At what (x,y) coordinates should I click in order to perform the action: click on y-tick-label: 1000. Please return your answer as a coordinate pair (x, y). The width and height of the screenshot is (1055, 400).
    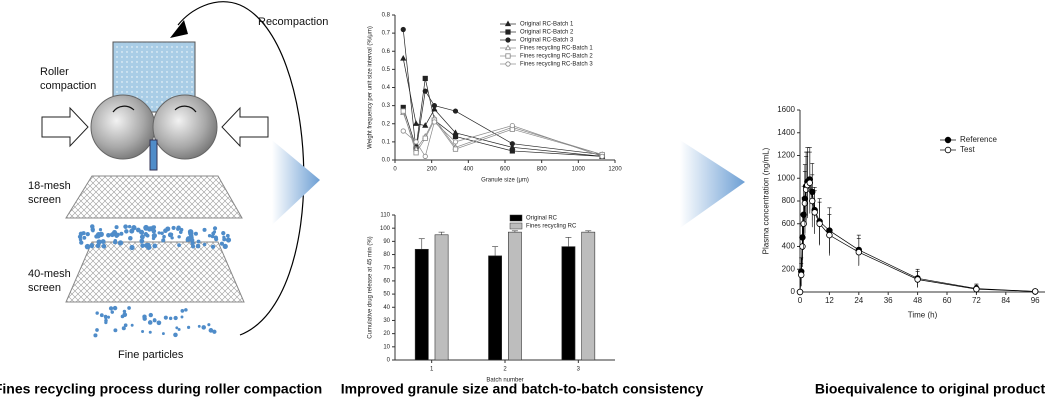
    Looking at the image, I should click on (786, 177).